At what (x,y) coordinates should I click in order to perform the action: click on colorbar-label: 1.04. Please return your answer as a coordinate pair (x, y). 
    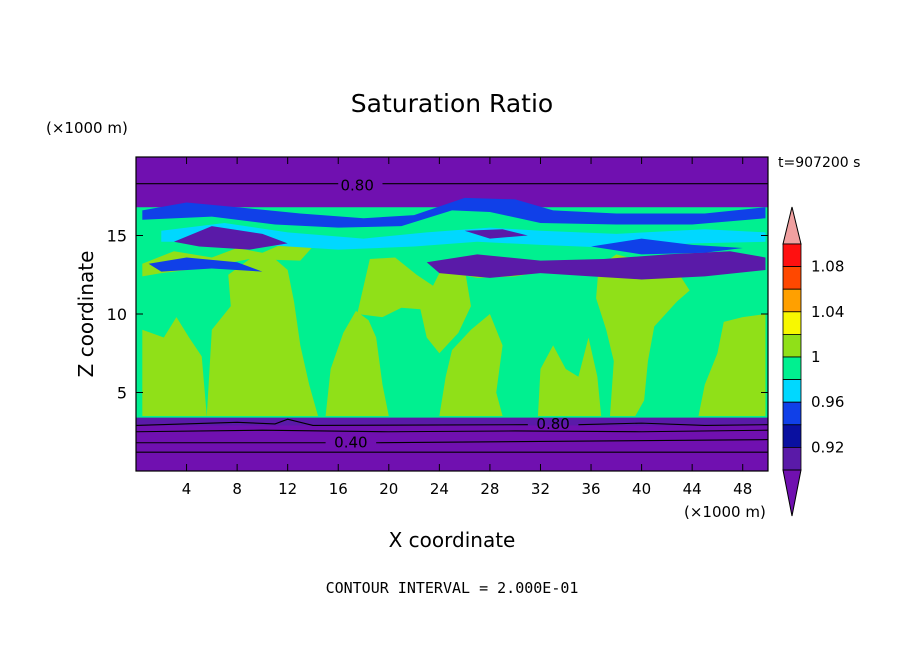
    Looking at the image, I should click on (827, 312).